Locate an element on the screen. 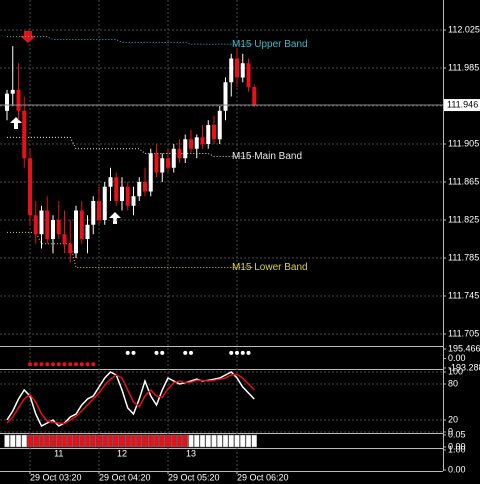 The height and width of the screenshot is (484, 480). y-tick-label: 1.00 is located at coordinates (457, 449).